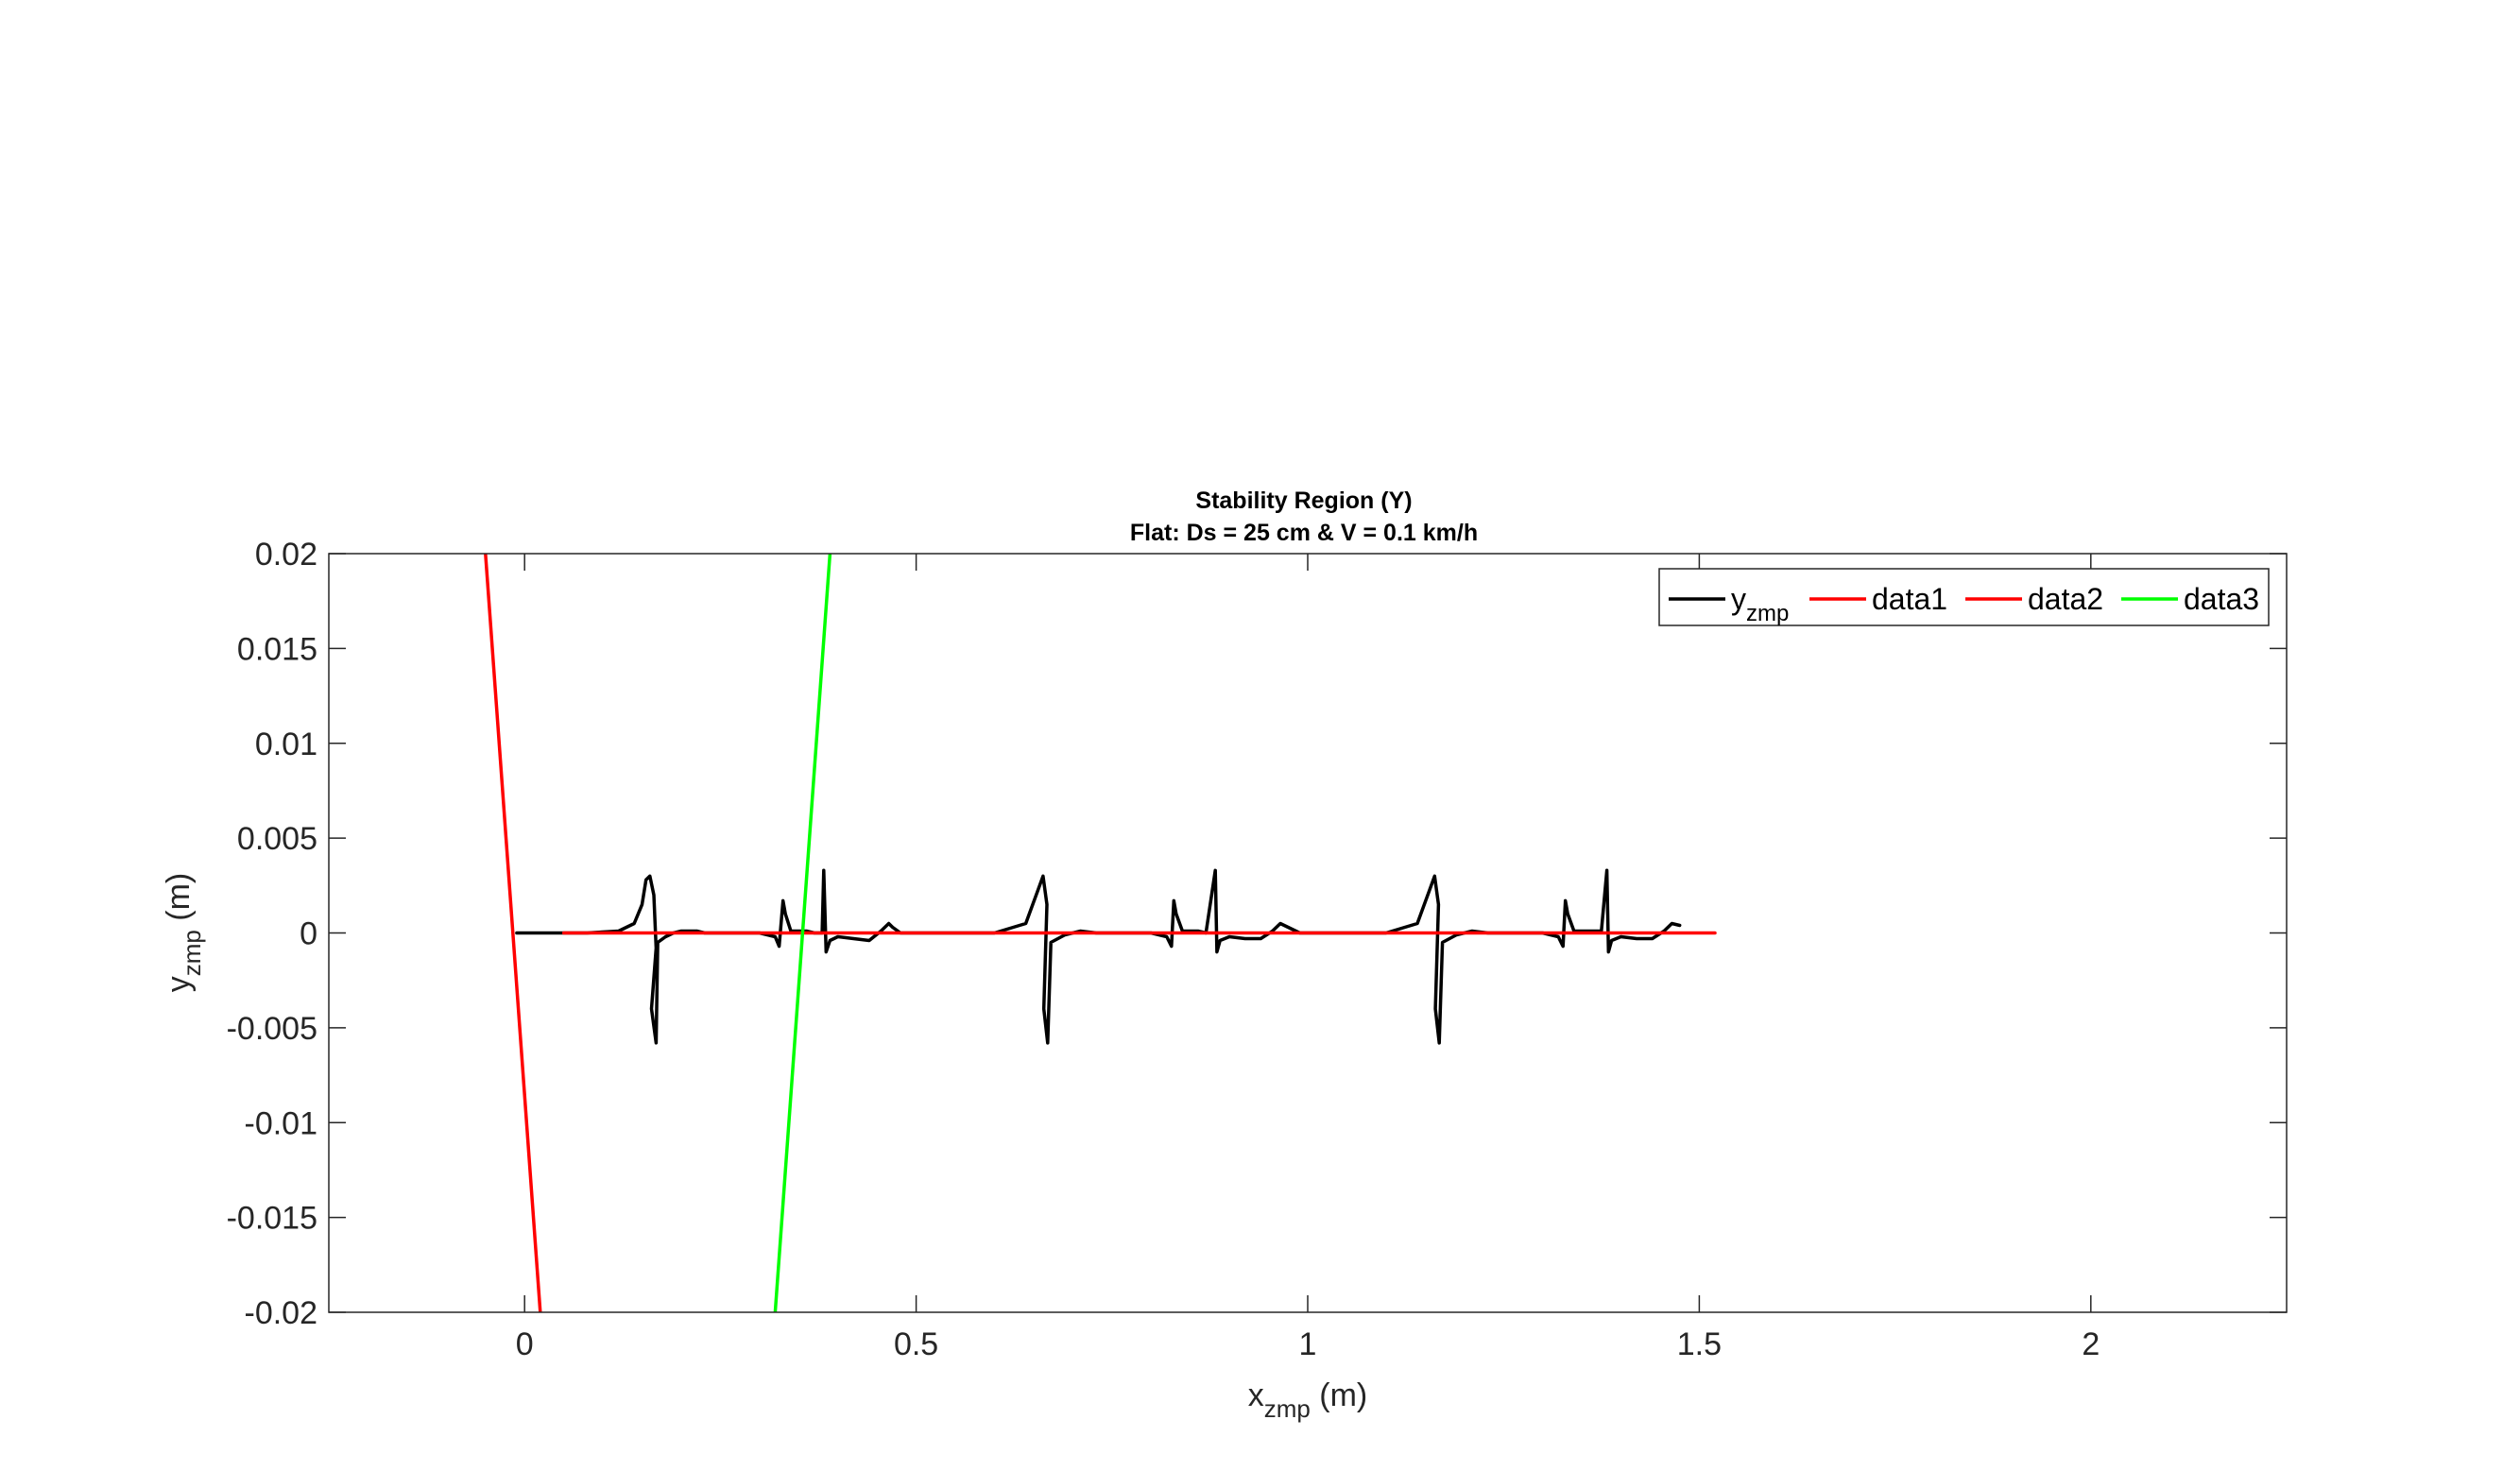 The image size is (2520, 1471). Describe the element at coordinates (525, 1344) in the screenshot. I see `x-tick-label: 0` at that location.